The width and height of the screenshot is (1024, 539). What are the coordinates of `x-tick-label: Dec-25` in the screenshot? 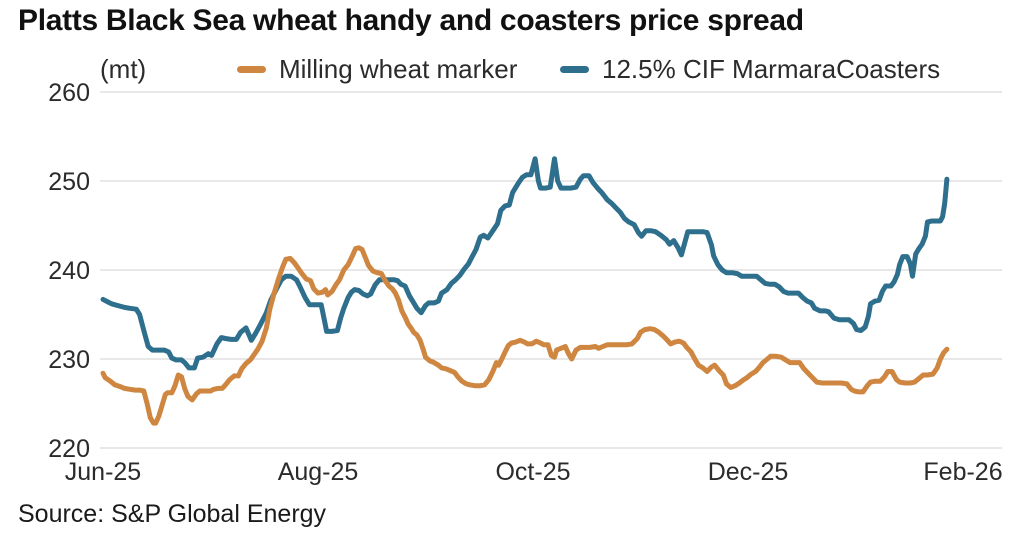 It's located at (748, 472).